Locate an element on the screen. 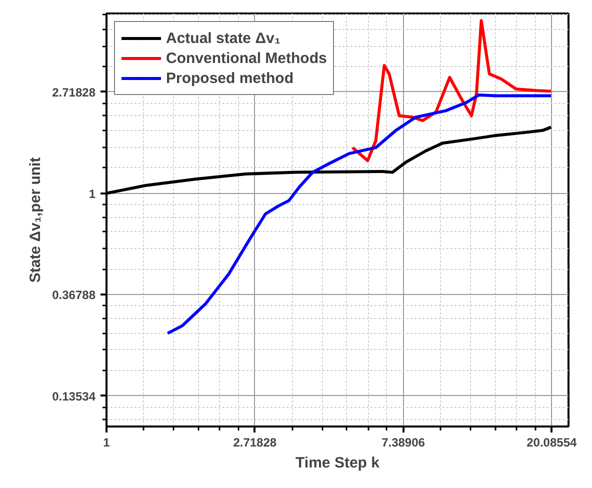 The width and height of the screenshot is (592, 488). x-tick-label: 2.71828 is located at coordinates (255, 443).